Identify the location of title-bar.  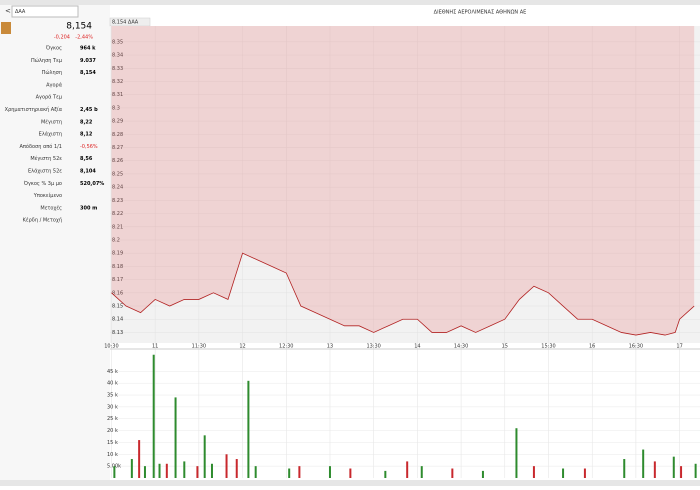
(405, 12).